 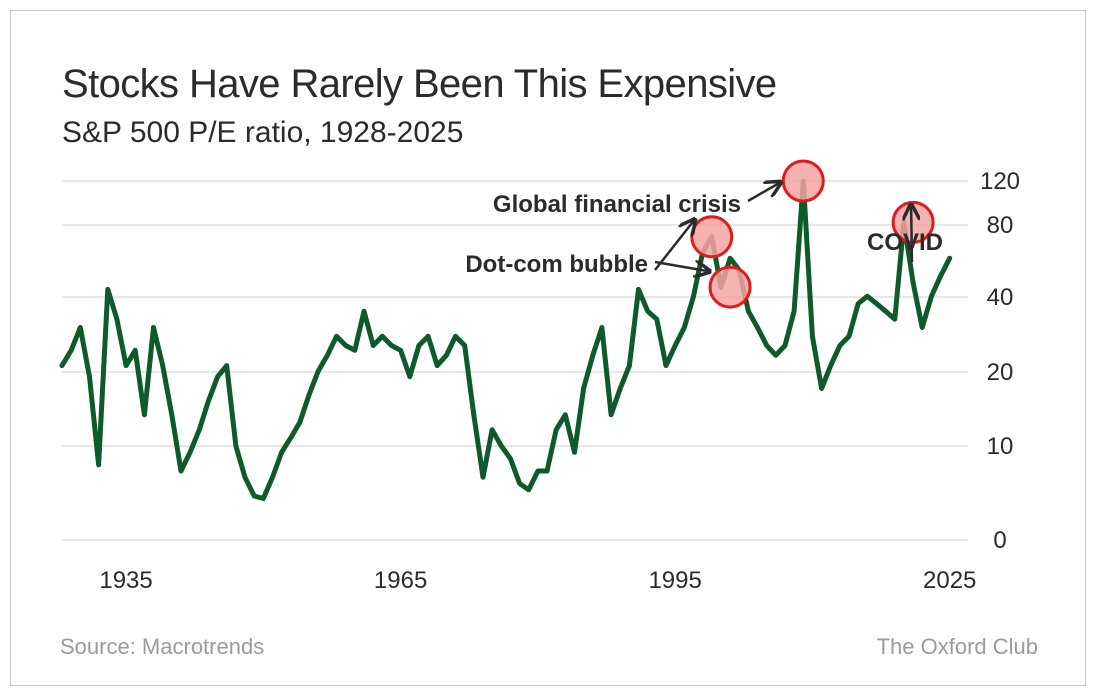 What do you see at coordinates (556, 264) in the screenshot?
I see `annotation-dotcom: Dot-com bubble` at bounding box center [556, 264].